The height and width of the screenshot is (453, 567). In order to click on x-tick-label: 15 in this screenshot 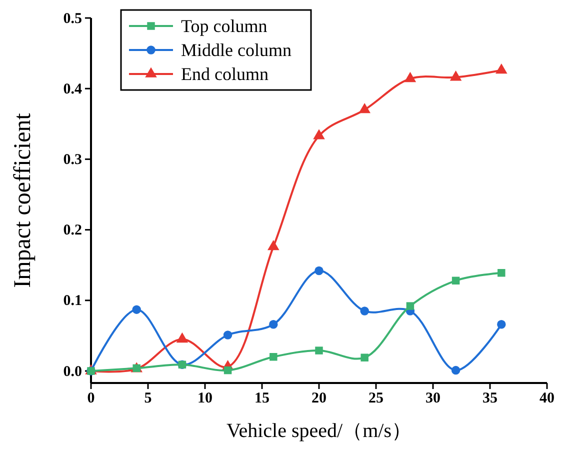, I will do `click(262, 398)`.